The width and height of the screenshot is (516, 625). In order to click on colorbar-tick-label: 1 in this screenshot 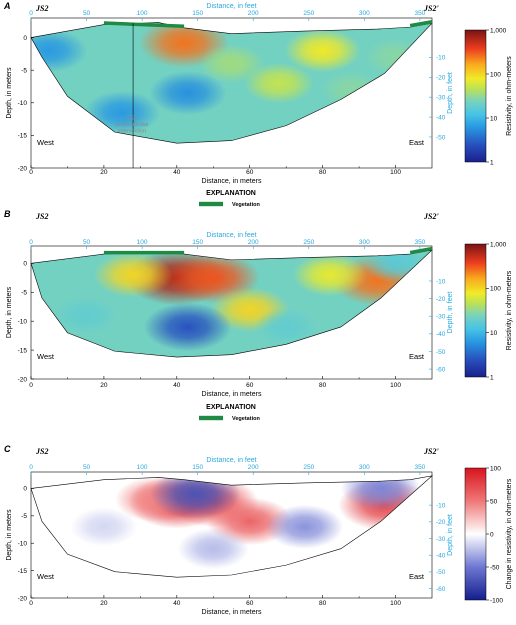, I will do `click(492, 377)`.